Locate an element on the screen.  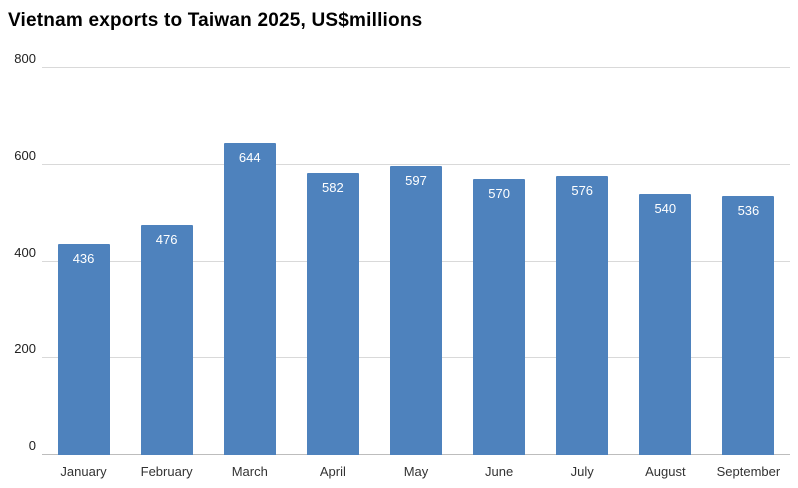
bar-august: 540 is located at coordinates (665, 324).